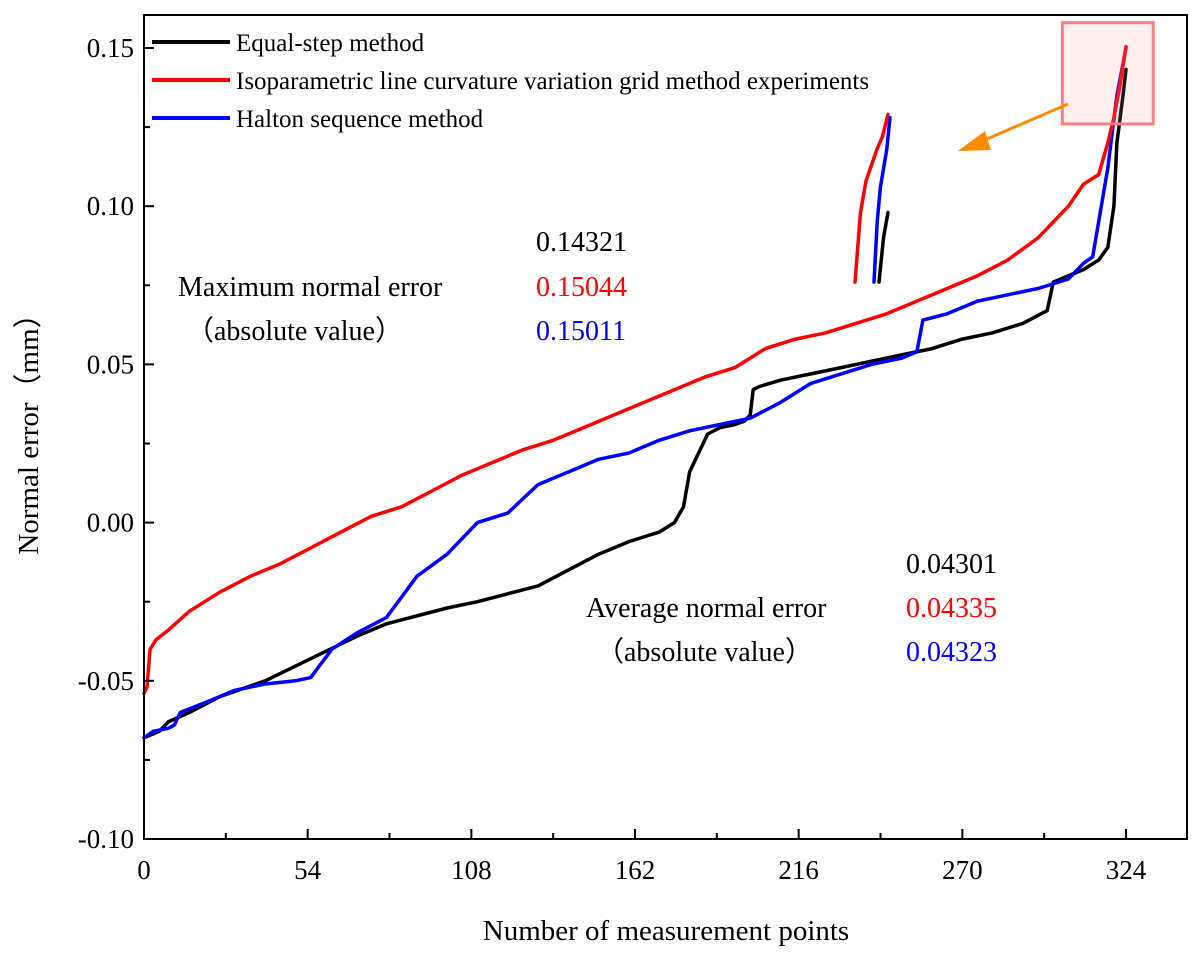 This screenshot has height=955, width=1200. What do you see at coordinates (1126, 870) in the screenshot?
I see `x-tick-label-324: 324` at bounding box center [1126, 870].